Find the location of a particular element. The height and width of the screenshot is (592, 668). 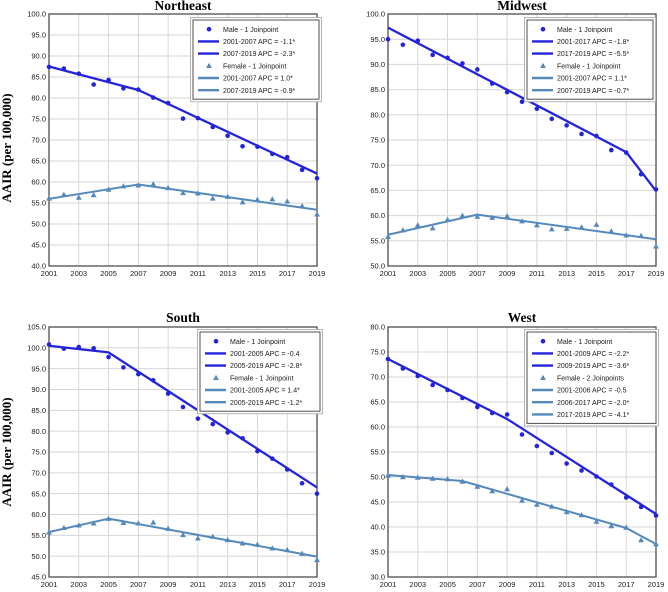

chart-title-south: South is located at coordinates (183, 317).